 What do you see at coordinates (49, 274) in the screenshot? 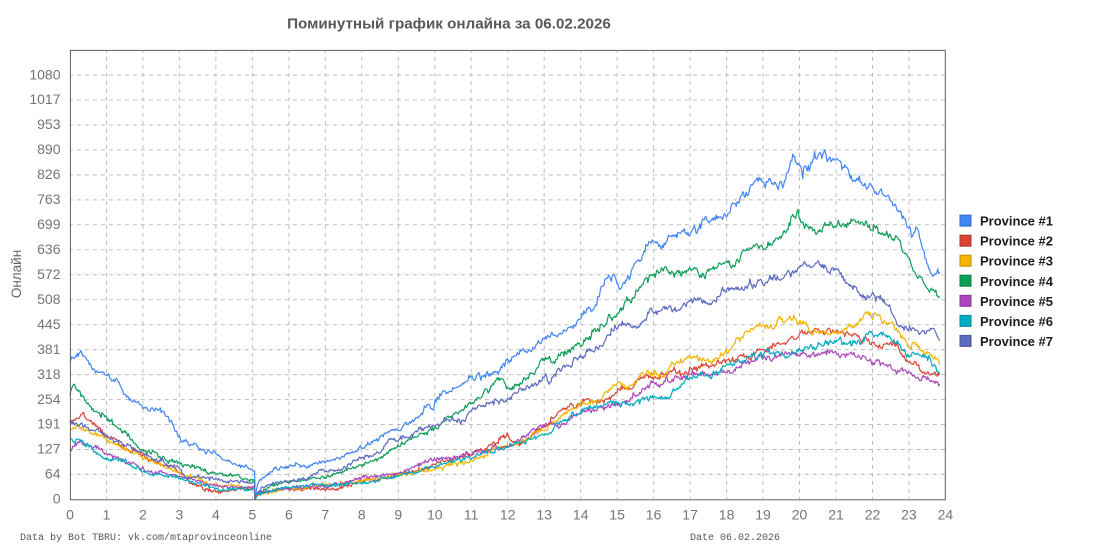
I see `svg-text: 572` at bounding box center [49, 274].